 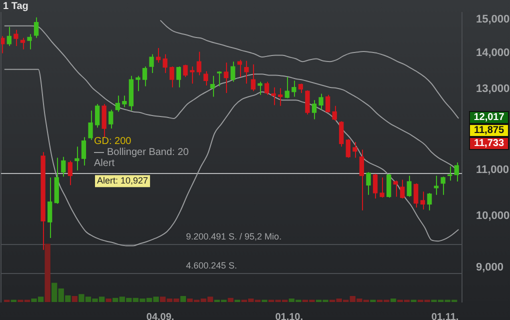 What do you see at coordinates (445, 316) in the screenshot?
I see `x-tick-label: 01.11.` at bounding box center [445, 316].